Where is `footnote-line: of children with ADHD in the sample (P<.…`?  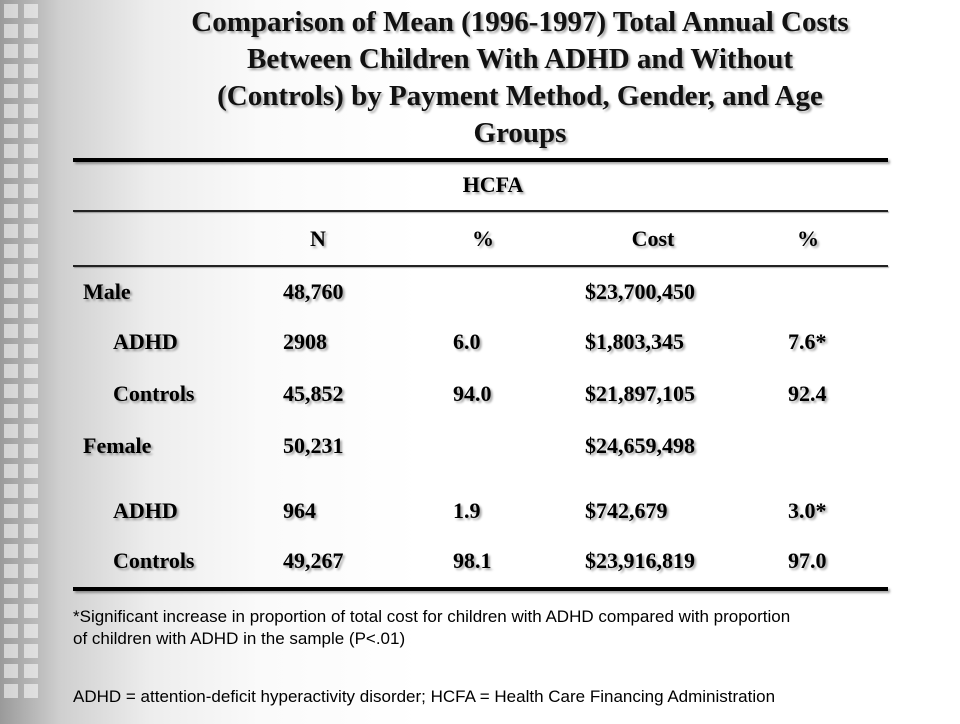
footnote-line: of children with ADHD in the sample (P<.… is located at coordinates (239, 638).